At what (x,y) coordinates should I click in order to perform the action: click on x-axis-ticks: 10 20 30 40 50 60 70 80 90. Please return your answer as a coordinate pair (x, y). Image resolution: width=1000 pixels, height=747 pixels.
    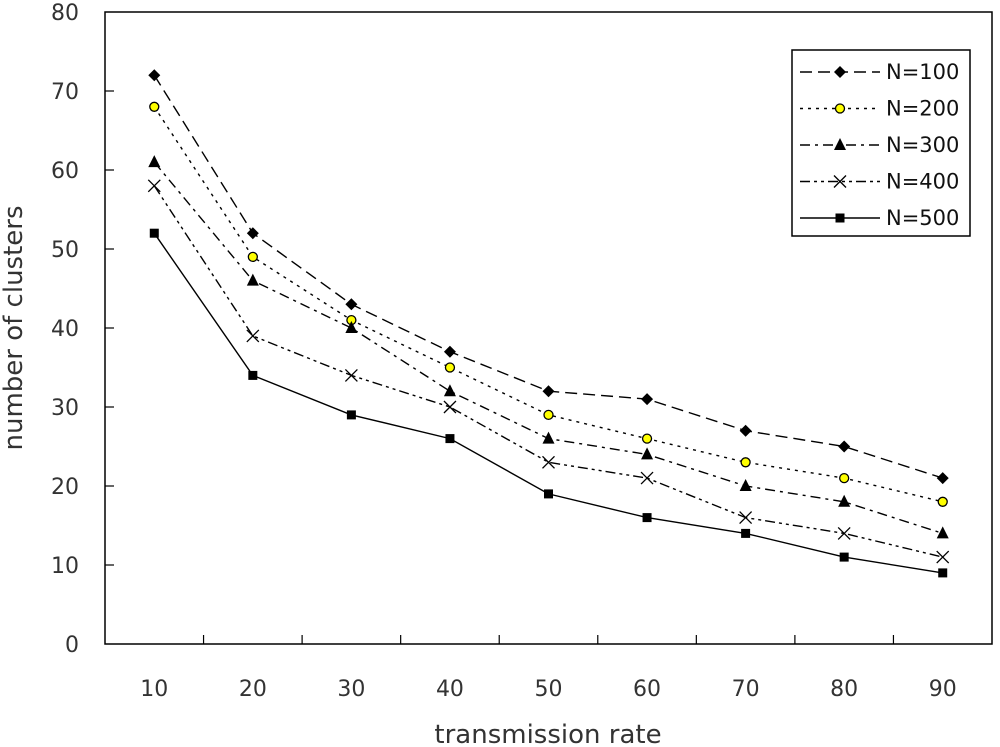
    Looking at the image, I should click on (548, 668).